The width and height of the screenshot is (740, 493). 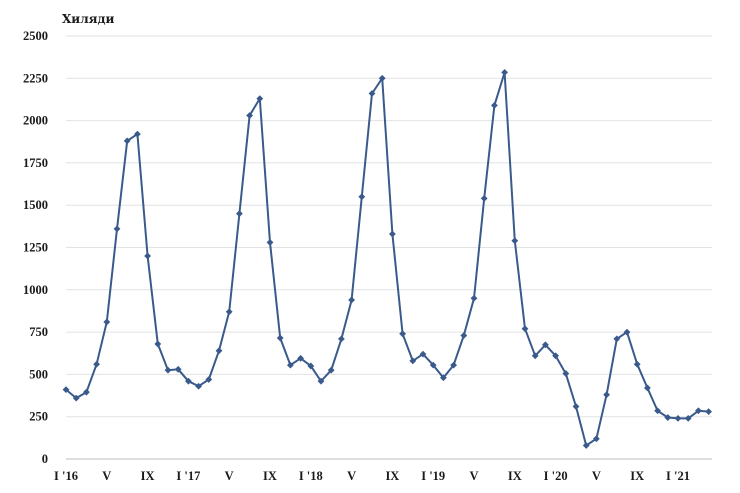 What do you see at coordinates (38, 417) in the screenshot?
I see `y-tick-label: 250` at bounding box center [38, 417].